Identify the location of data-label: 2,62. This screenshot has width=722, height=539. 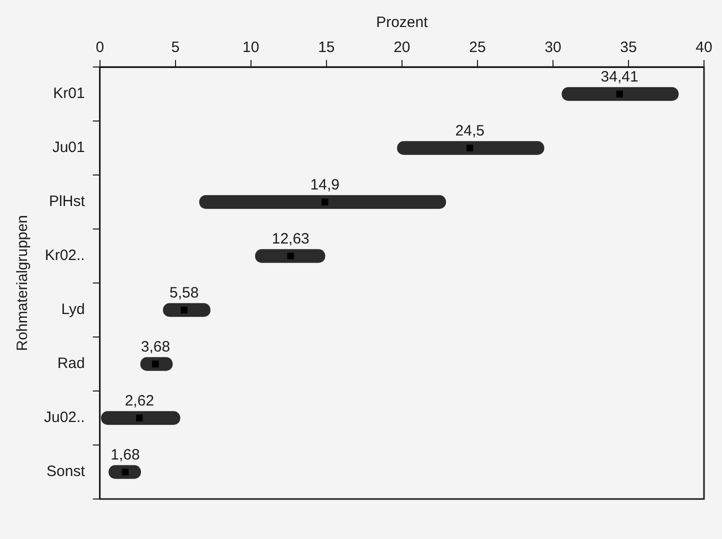
(139, 401).